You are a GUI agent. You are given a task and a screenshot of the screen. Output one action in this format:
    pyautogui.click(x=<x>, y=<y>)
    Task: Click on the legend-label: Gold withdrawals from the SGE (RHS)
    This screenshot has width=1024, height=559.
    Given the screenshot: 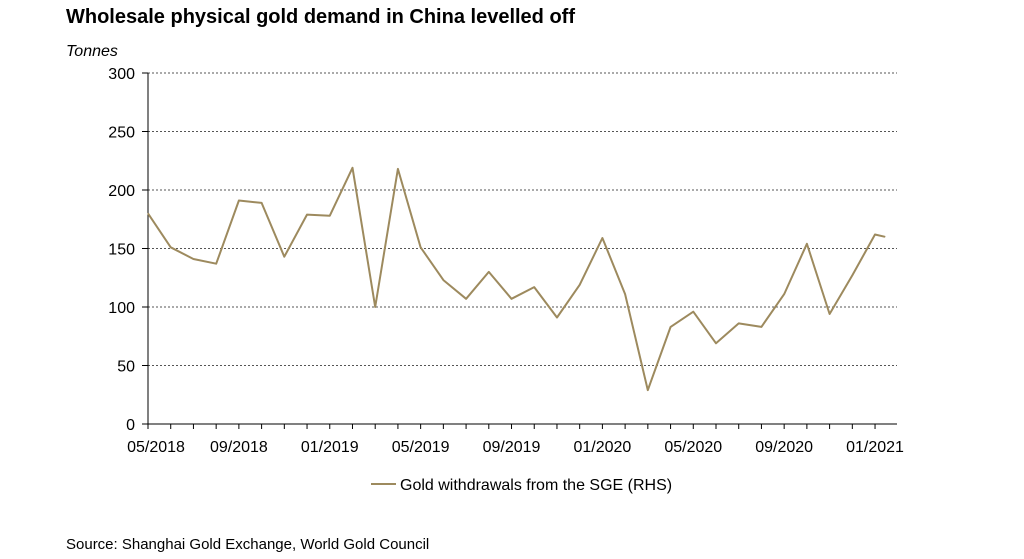 What is the action you would take?
    pyautogui.click(x=536, y=485)
    